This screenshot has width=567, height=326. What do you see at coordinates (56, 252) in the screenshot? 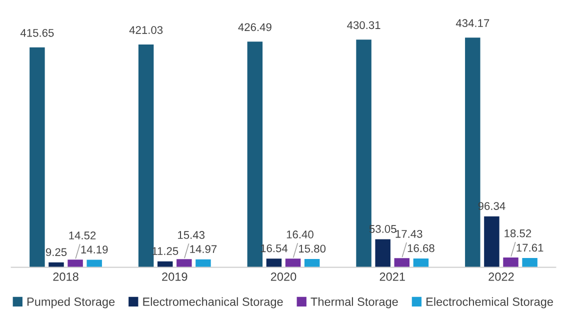
I see `data-label: 9.25` at bounding box center [56, 252].